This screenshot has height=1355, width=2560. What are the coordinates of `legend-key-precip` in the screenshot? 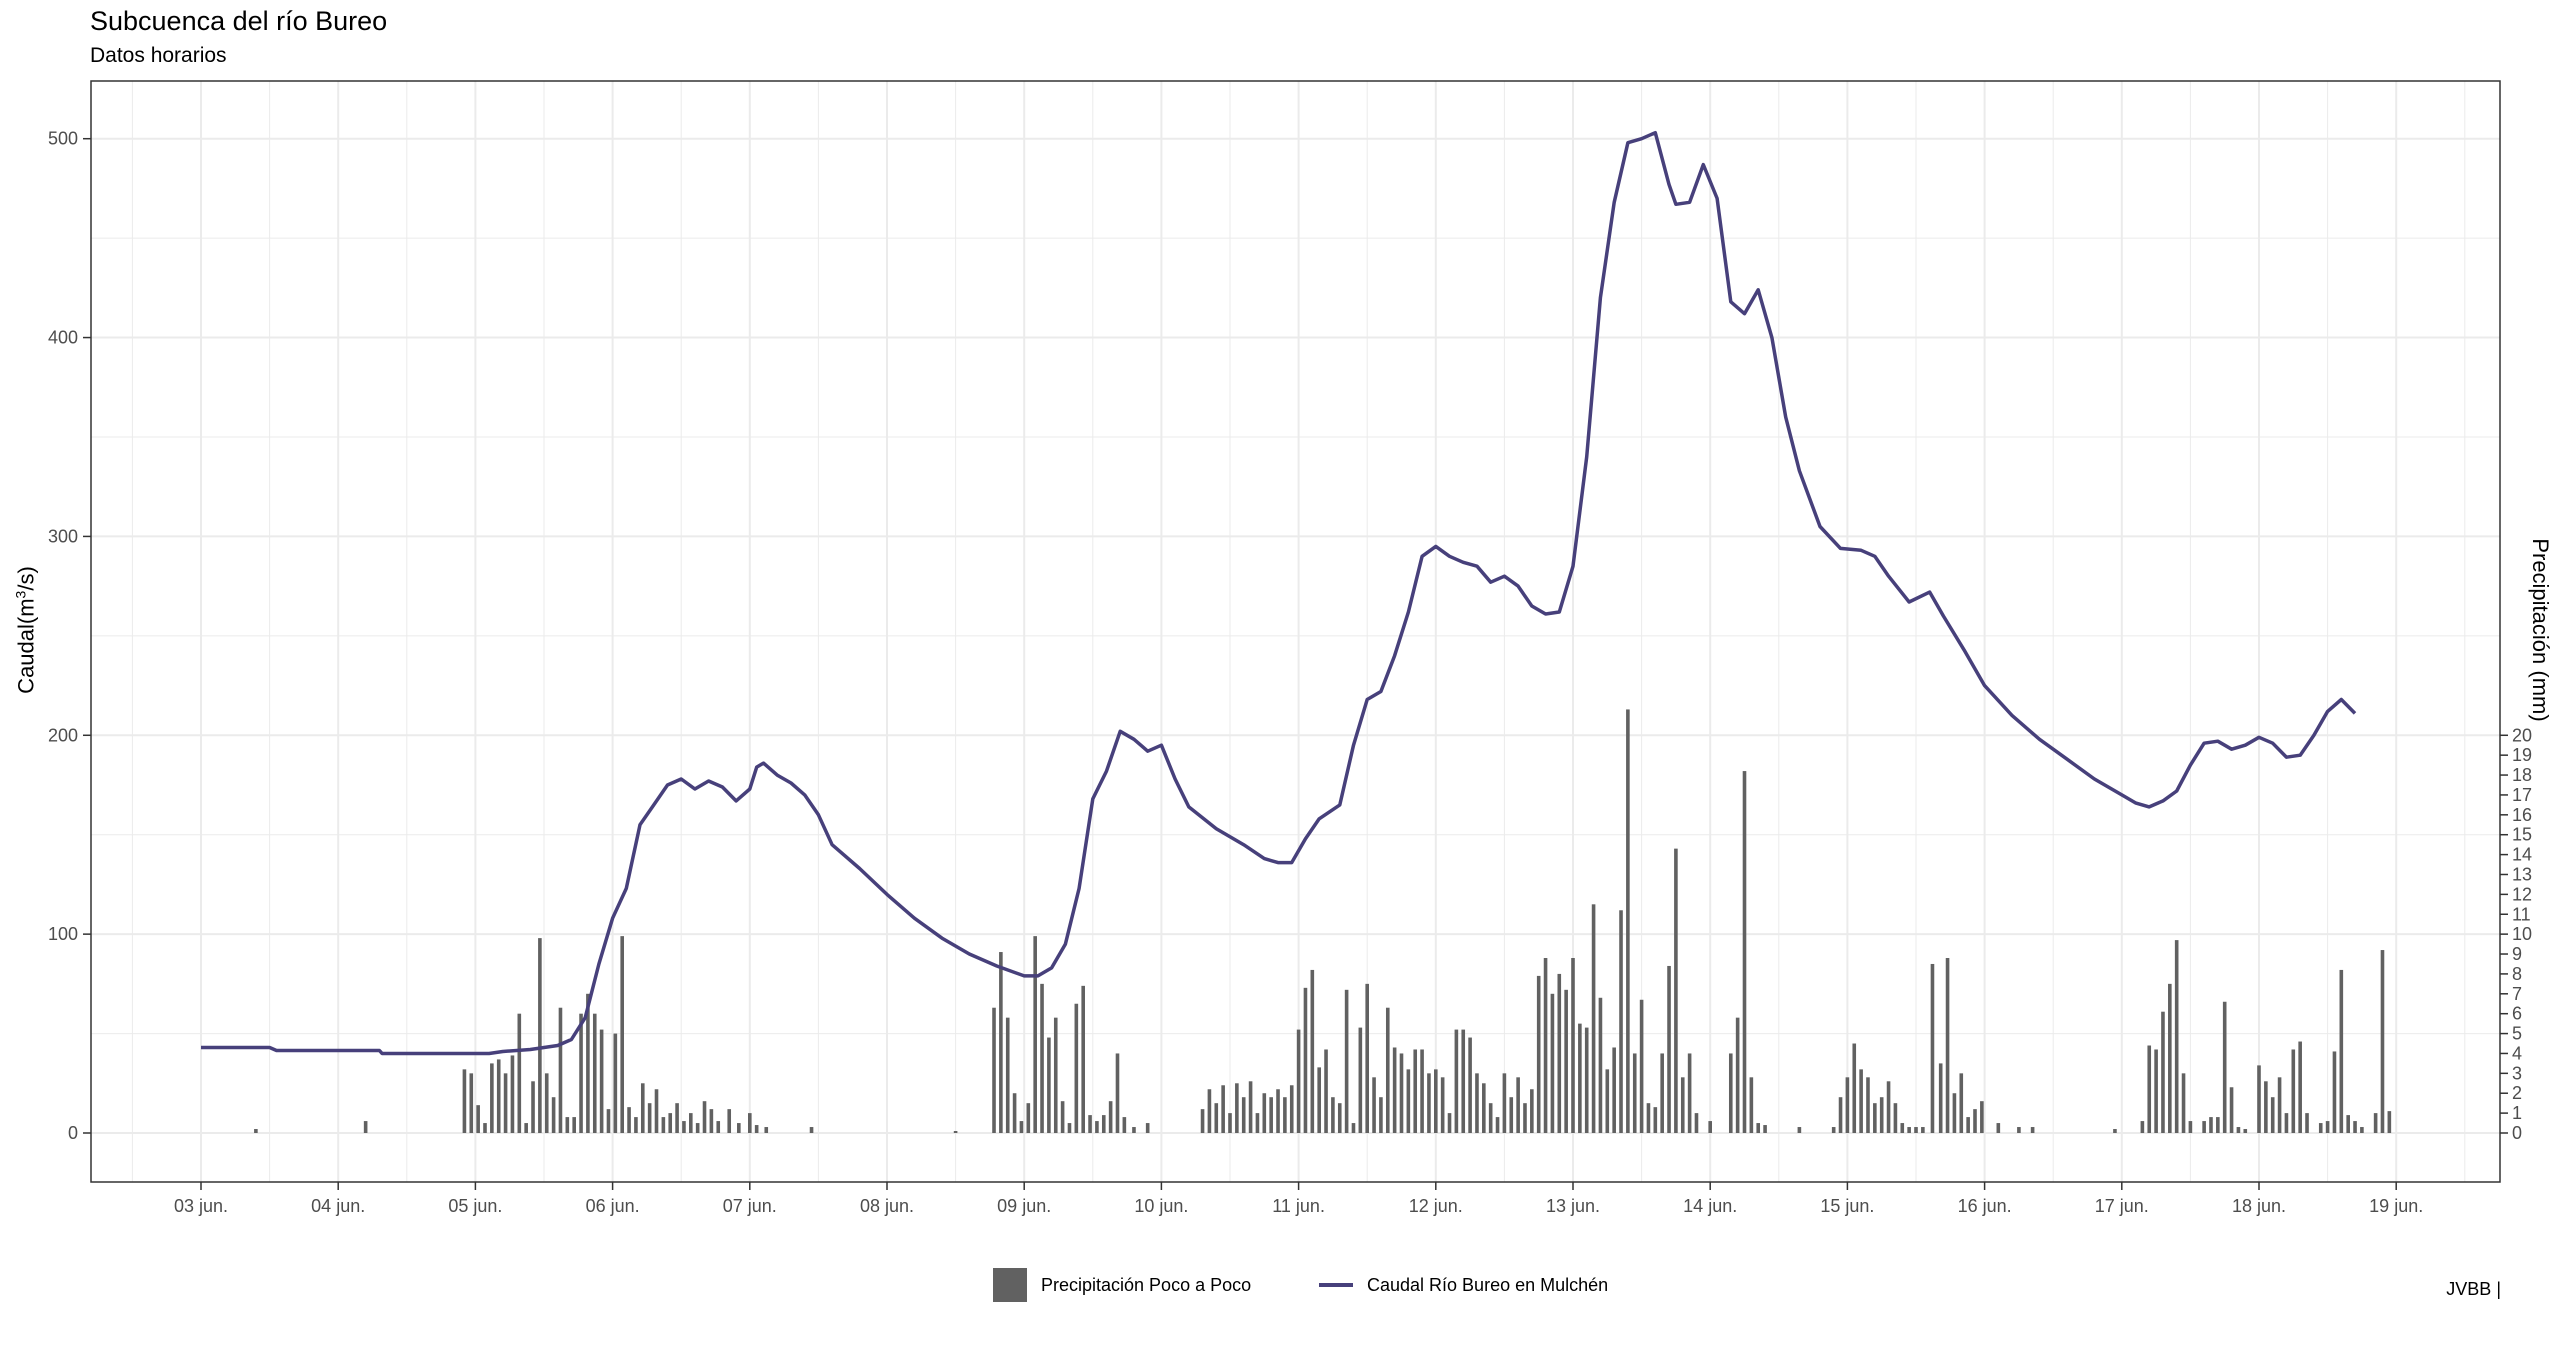 It's located at (1010, 1285).